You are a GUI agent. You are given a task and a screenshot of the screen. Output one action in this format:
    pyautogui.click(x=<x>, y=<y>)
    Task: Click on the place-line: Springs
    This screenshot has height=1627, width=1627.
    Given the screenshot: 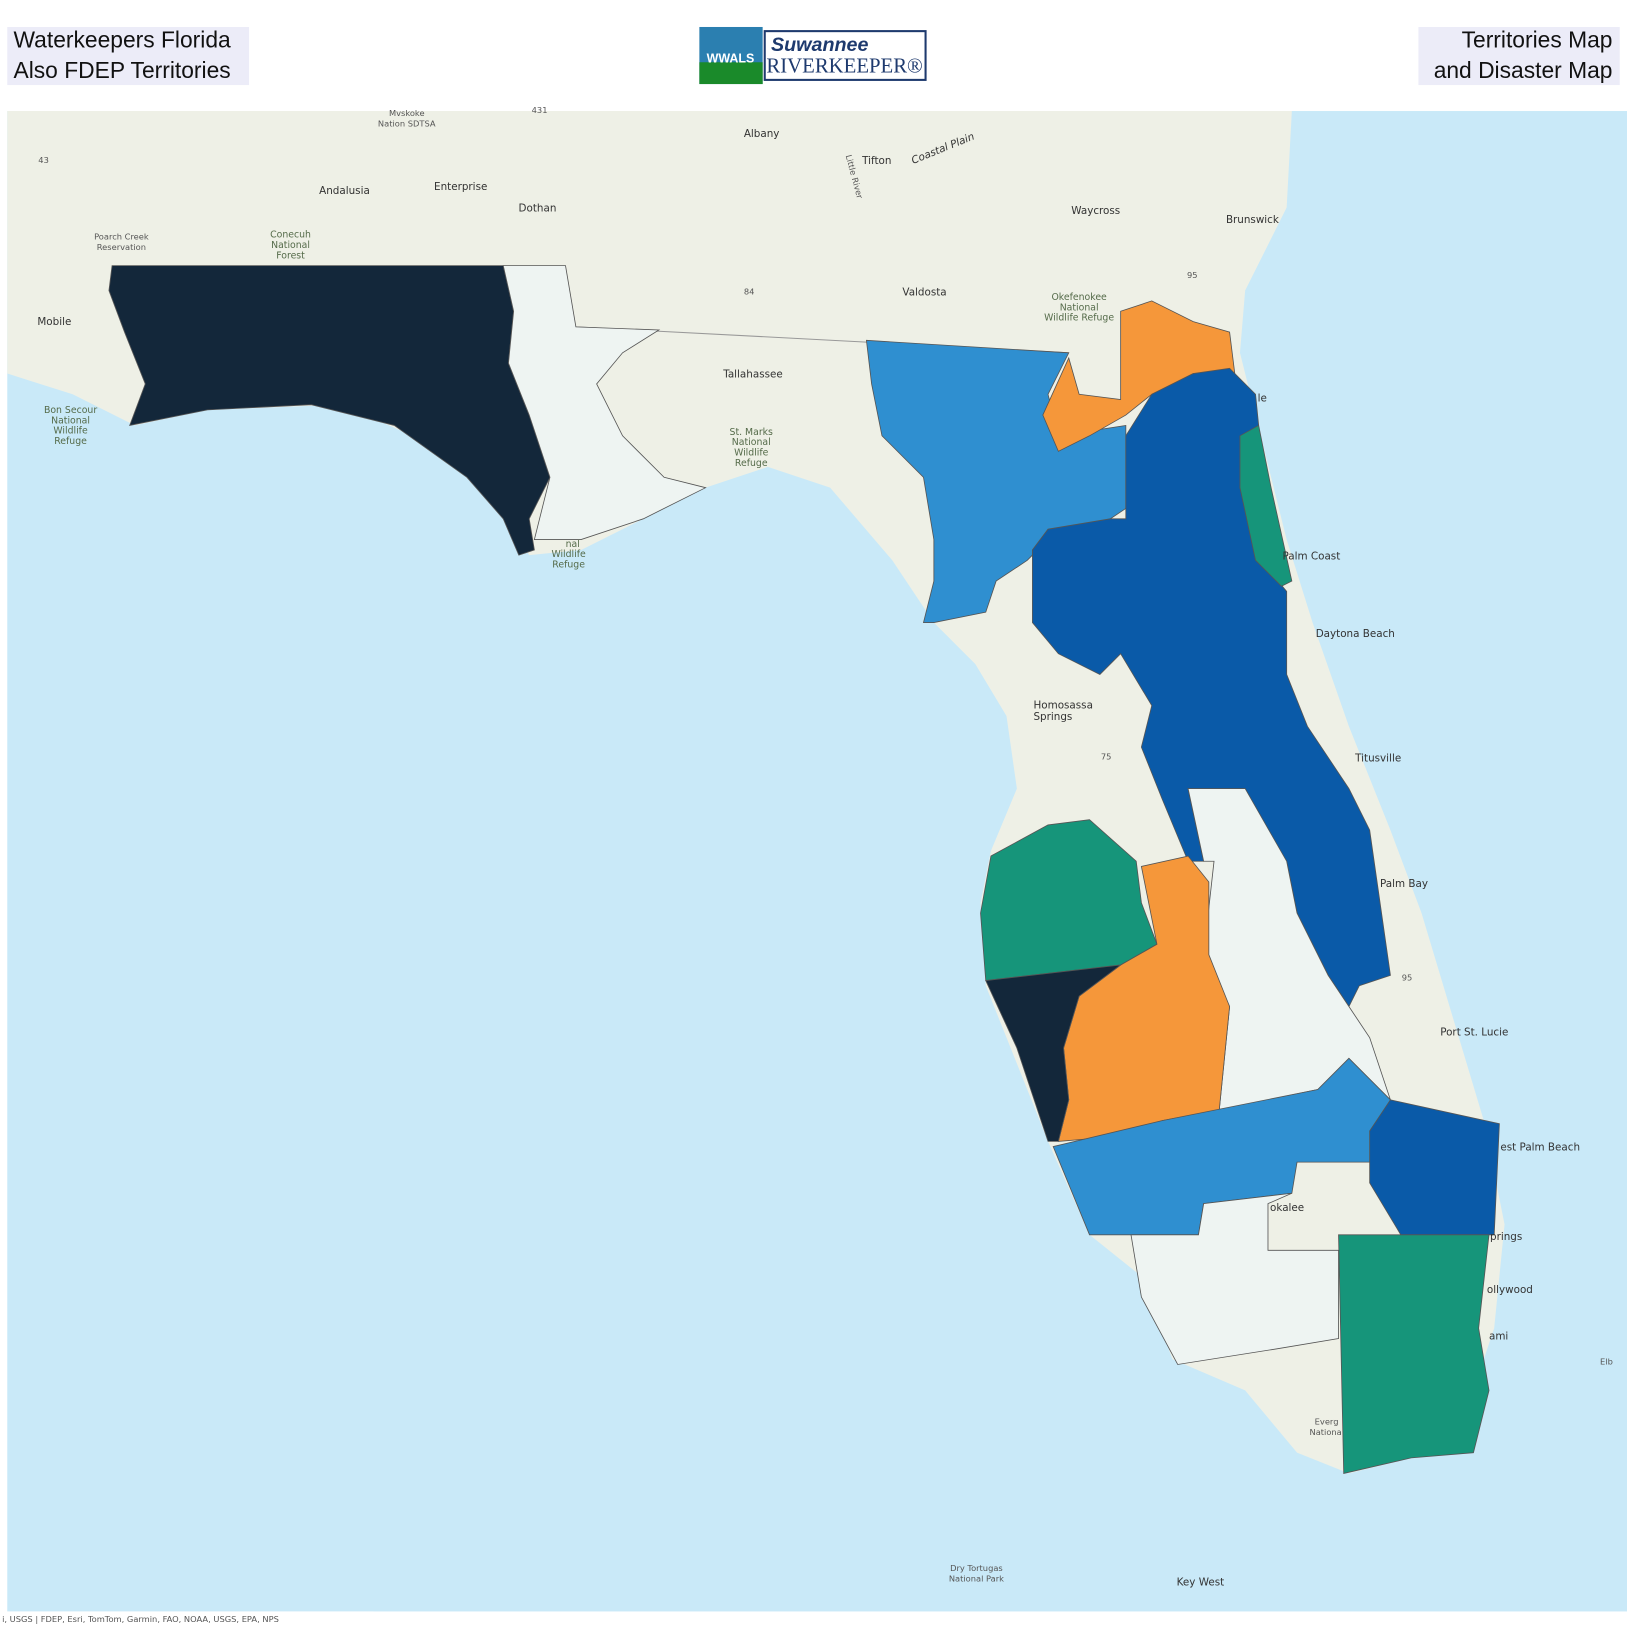 What is the action you would take?
    pyautogui.click(x=1052, y=717)
    